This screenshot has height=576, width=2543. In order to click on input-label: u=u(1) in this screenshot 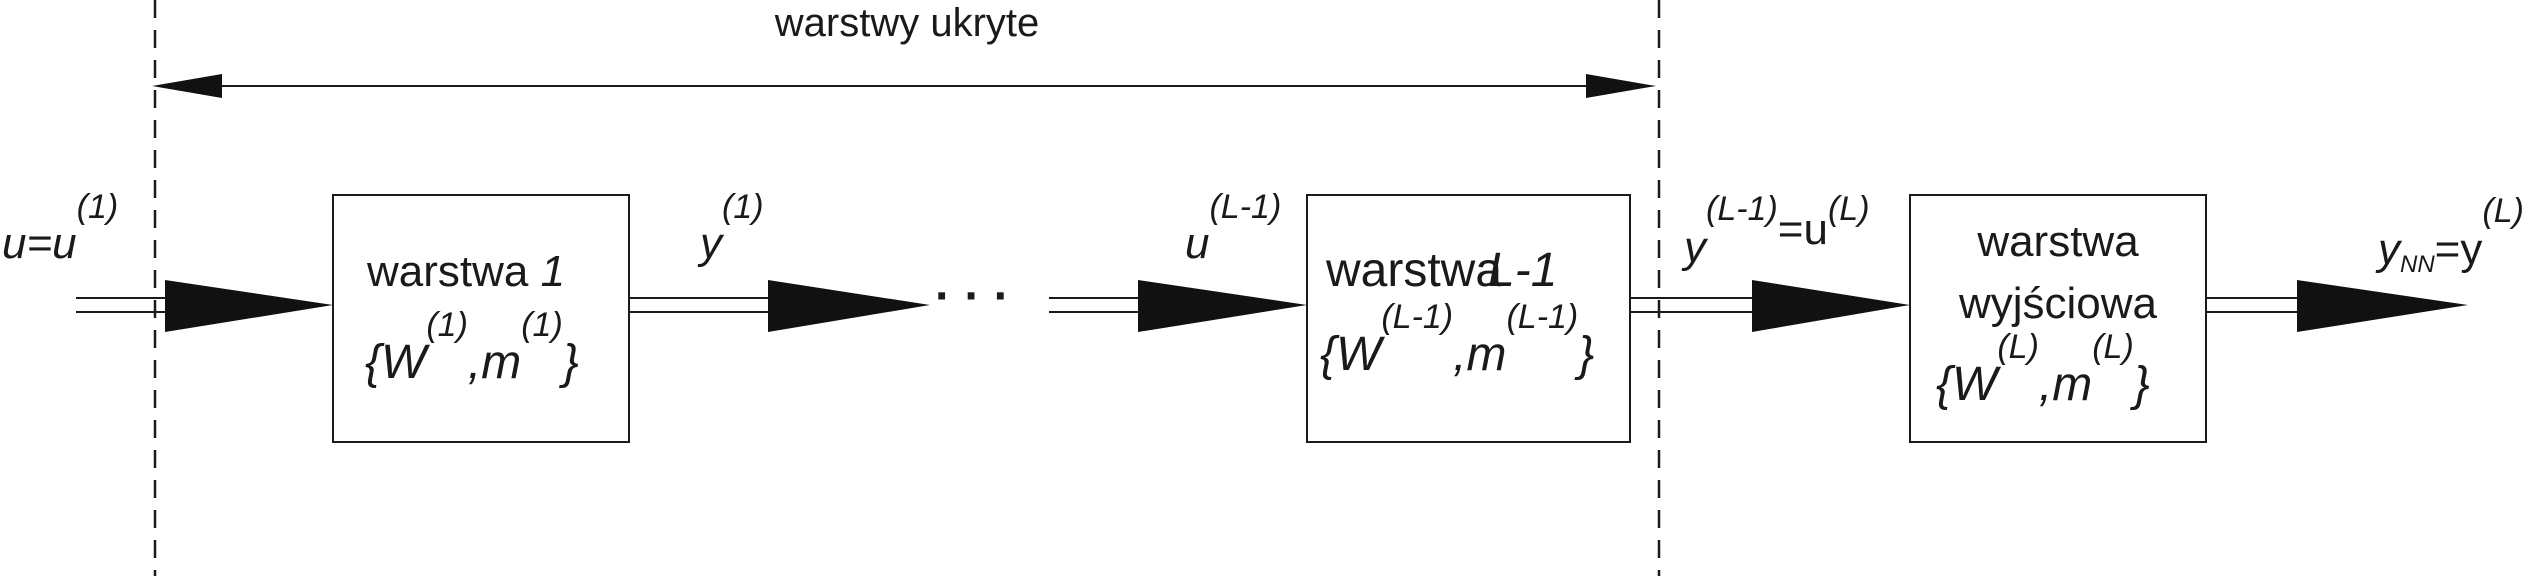, I will do `click(60, 228)`.